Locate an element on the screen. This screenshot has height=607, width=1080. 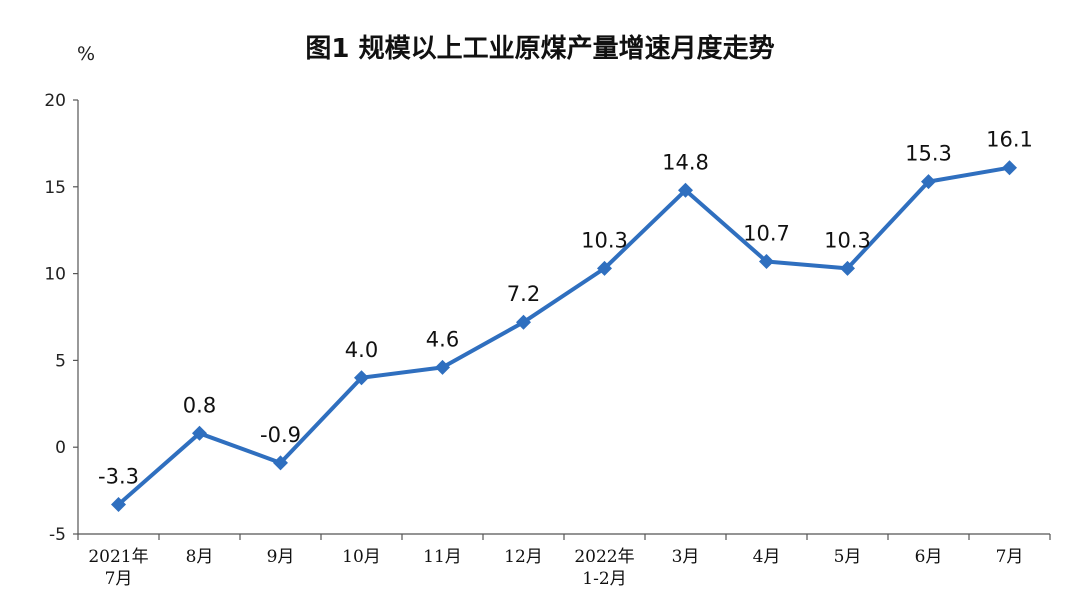
x-tick-label: 7月 is located at coordinates (1010, 557).